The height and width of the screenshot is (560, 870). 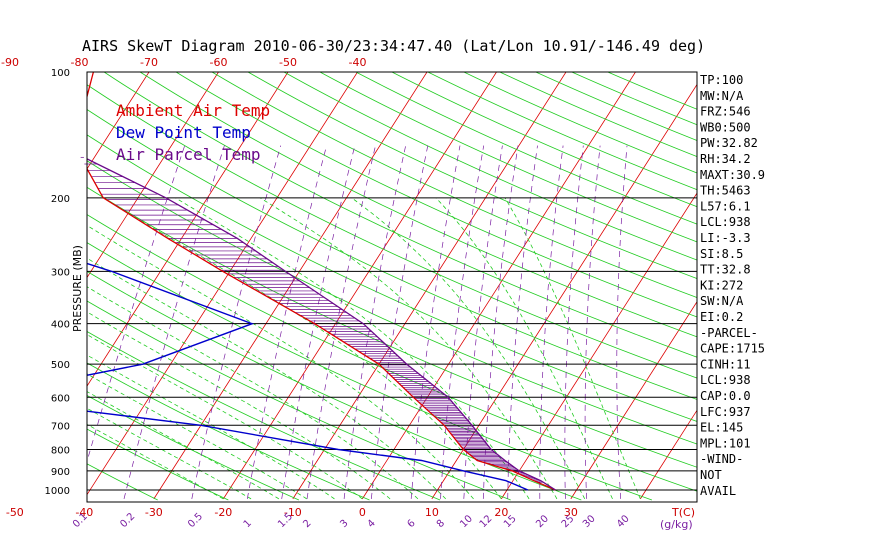 I want to click on stat-line: CAP:0.0, so click(x=725, y=396).